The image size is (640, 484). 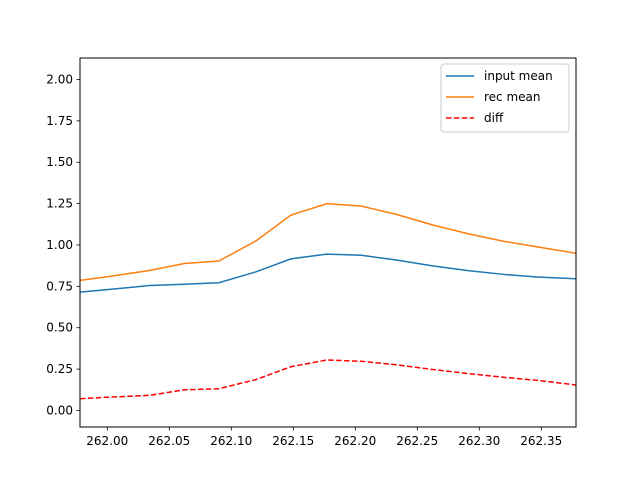 What do you see at coordinates (59, 245) in the screenshot?
I see `y-tick-label: 1.00` at bounding box center [59, 245].